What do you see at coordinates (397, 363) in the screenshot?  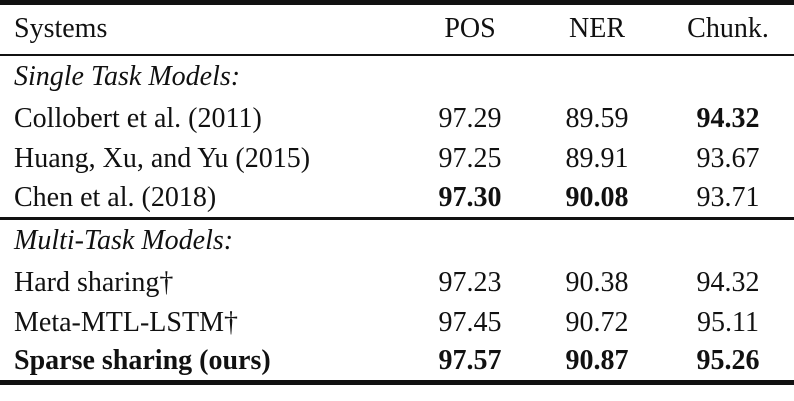 I see `table-row: Sparse sharing (ours) 97.57 90.87 95.26` at bounding box center [397, 363].